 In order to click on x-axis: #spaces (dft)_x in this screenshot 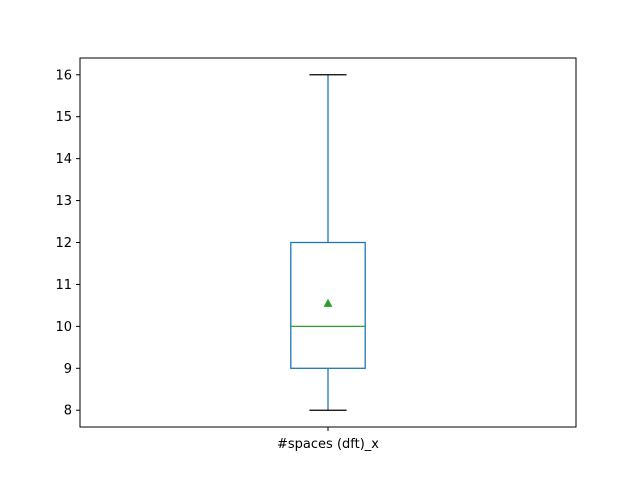, I will do `click(328, 439)`.